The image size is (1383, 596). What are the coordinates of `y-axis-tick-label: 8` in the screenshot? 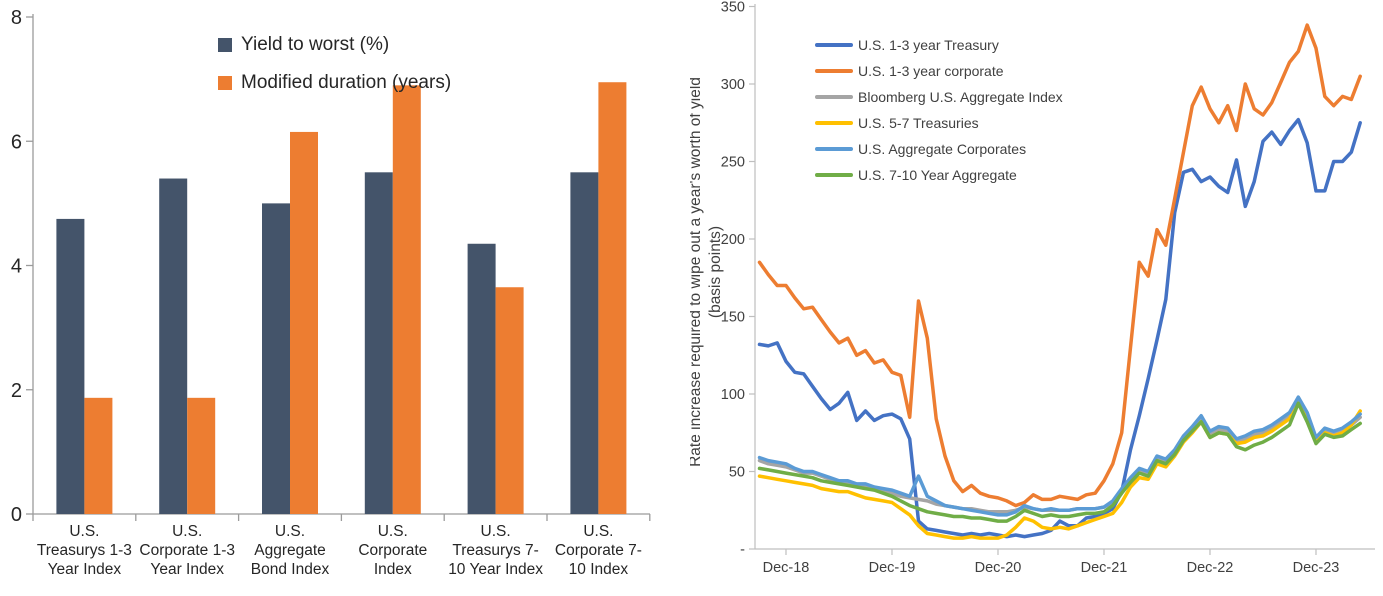 It's located at (16, 18).